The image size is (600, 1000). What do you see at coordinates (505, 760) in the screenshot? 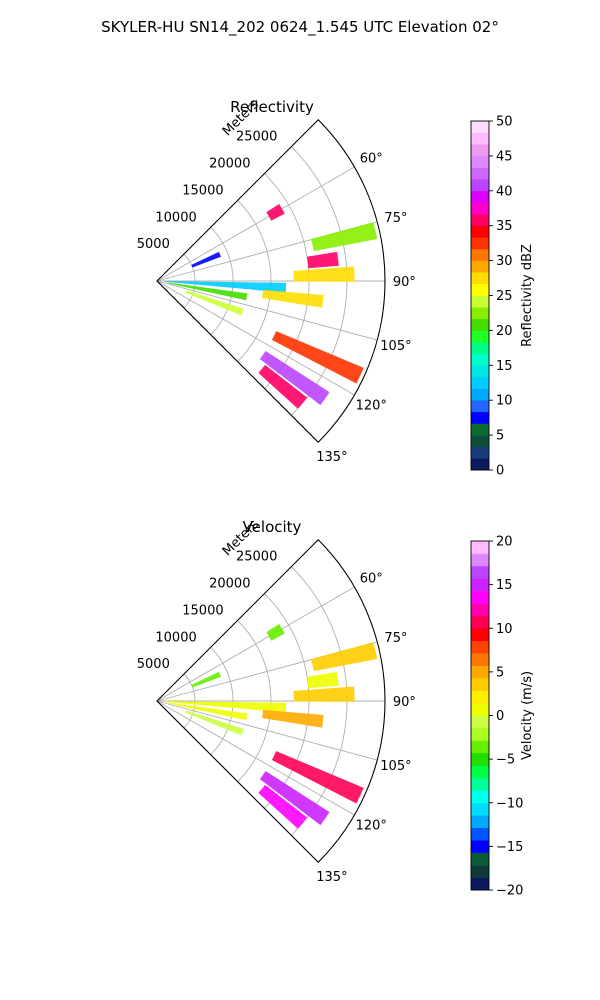
I see `colorbar-tick-label: −5` at bounding box center [505, 760].